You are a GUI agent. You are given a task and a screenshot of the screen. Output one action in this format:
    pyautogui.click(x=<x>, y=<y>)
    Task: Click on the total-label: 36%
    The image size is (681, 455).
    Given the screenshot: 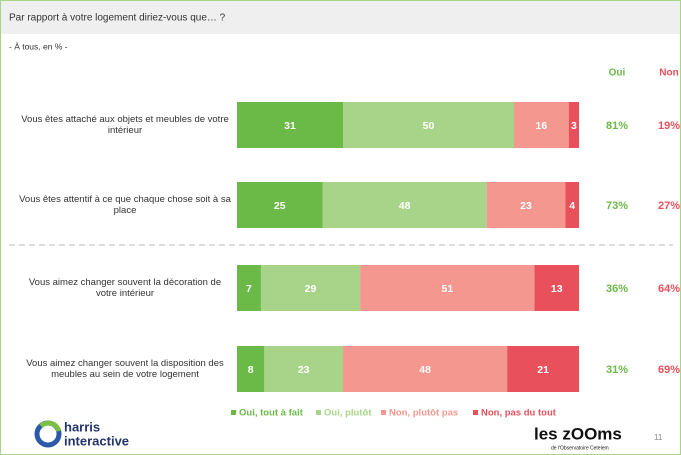 What is the action you would take?
    pyautogui.click(x=617, y=289)
    